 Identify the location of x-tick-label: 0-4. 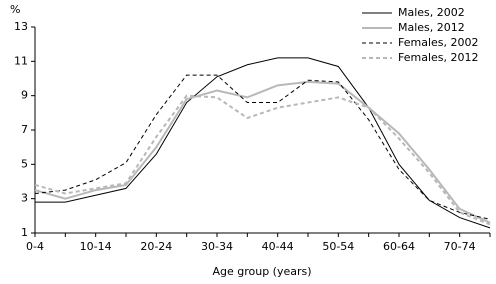
(35, 246).